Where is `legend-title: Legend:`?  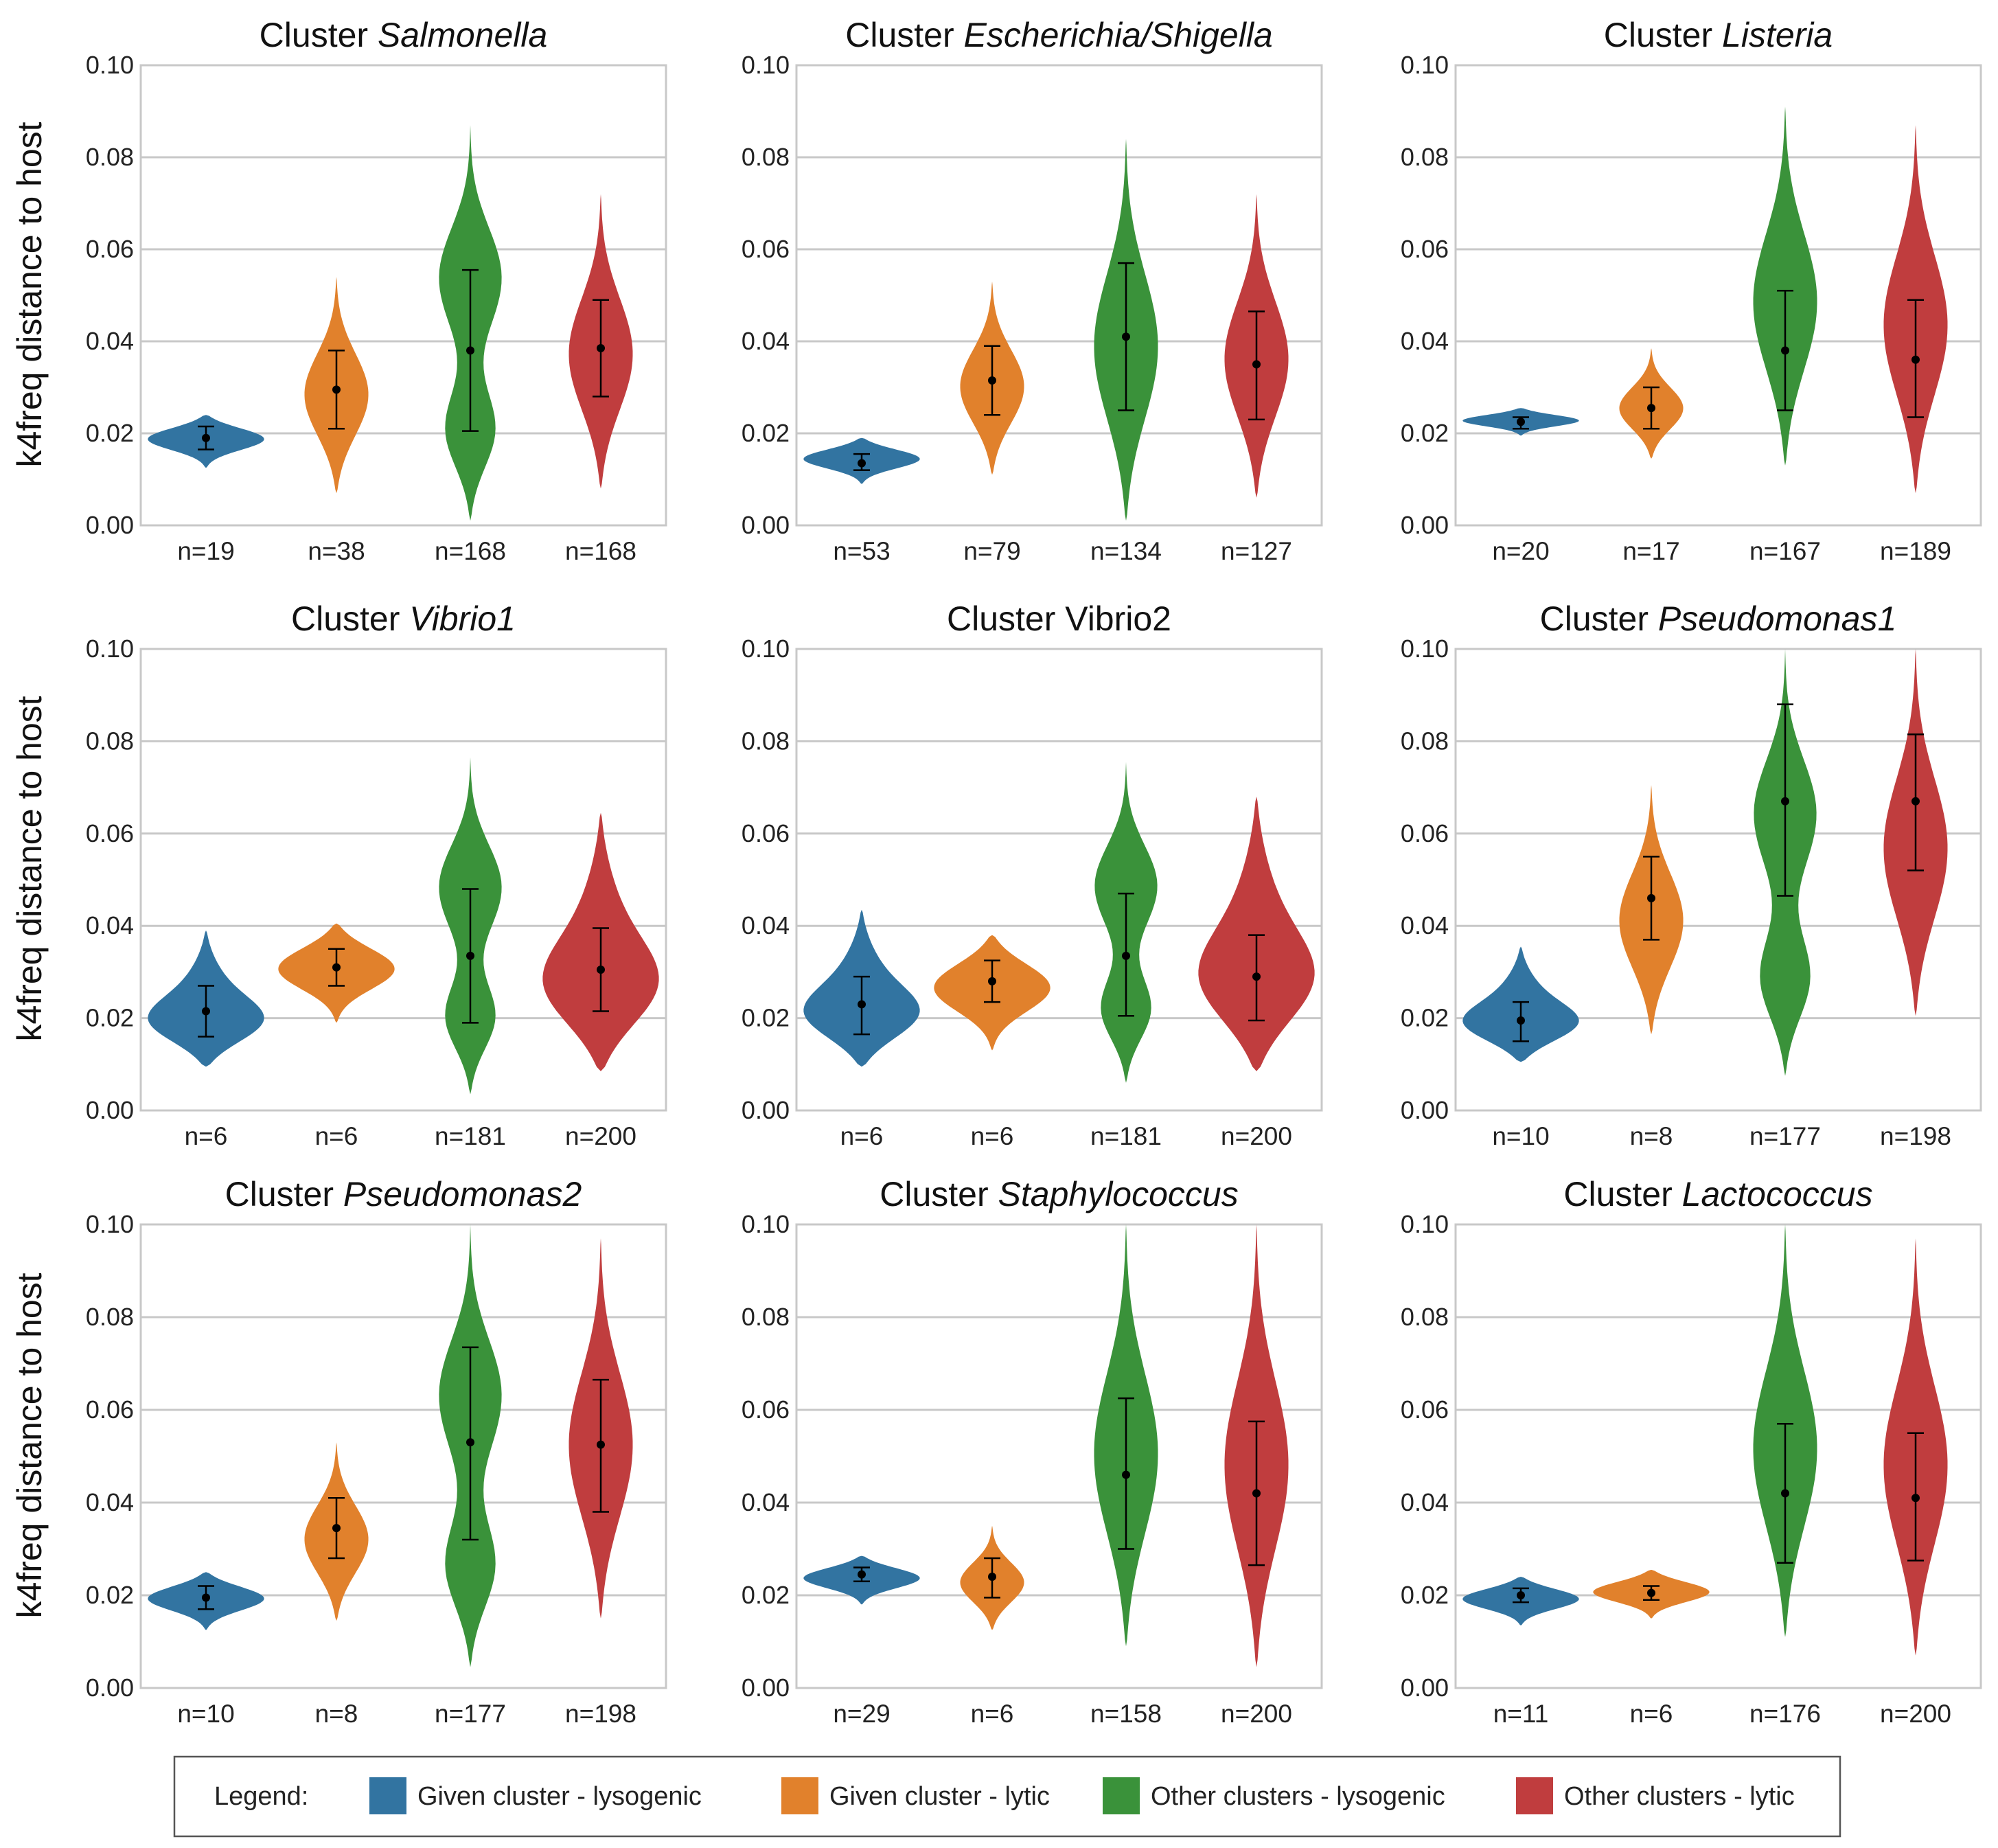 legend-title: Legend: is located at coordinates (261, 1796).